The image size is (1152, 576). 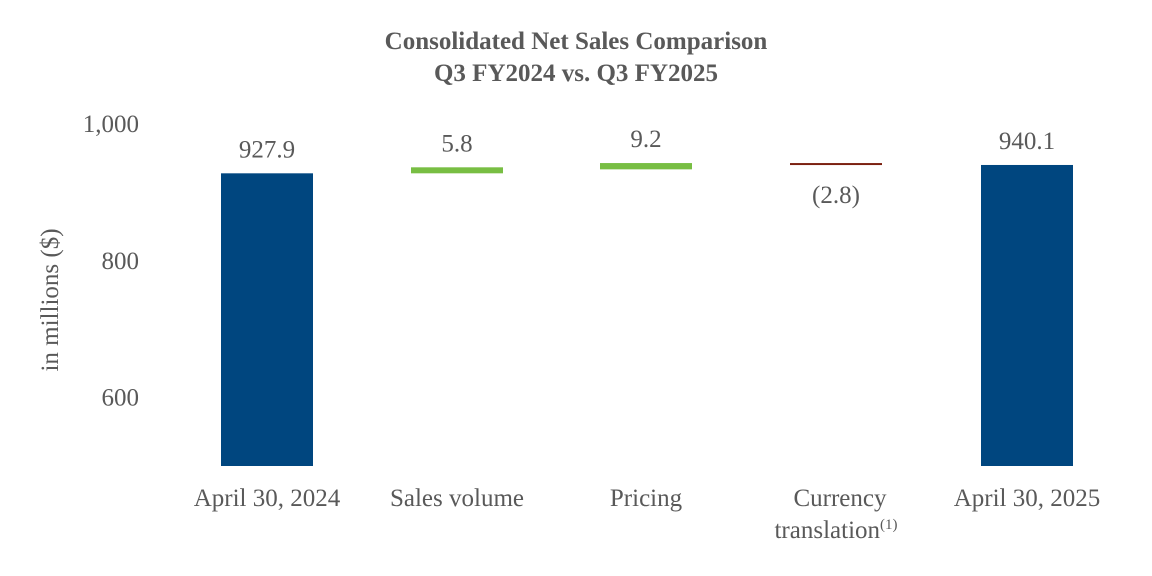 I want to click on y-axis-label: in millions ($), so click(x=50, y=299).